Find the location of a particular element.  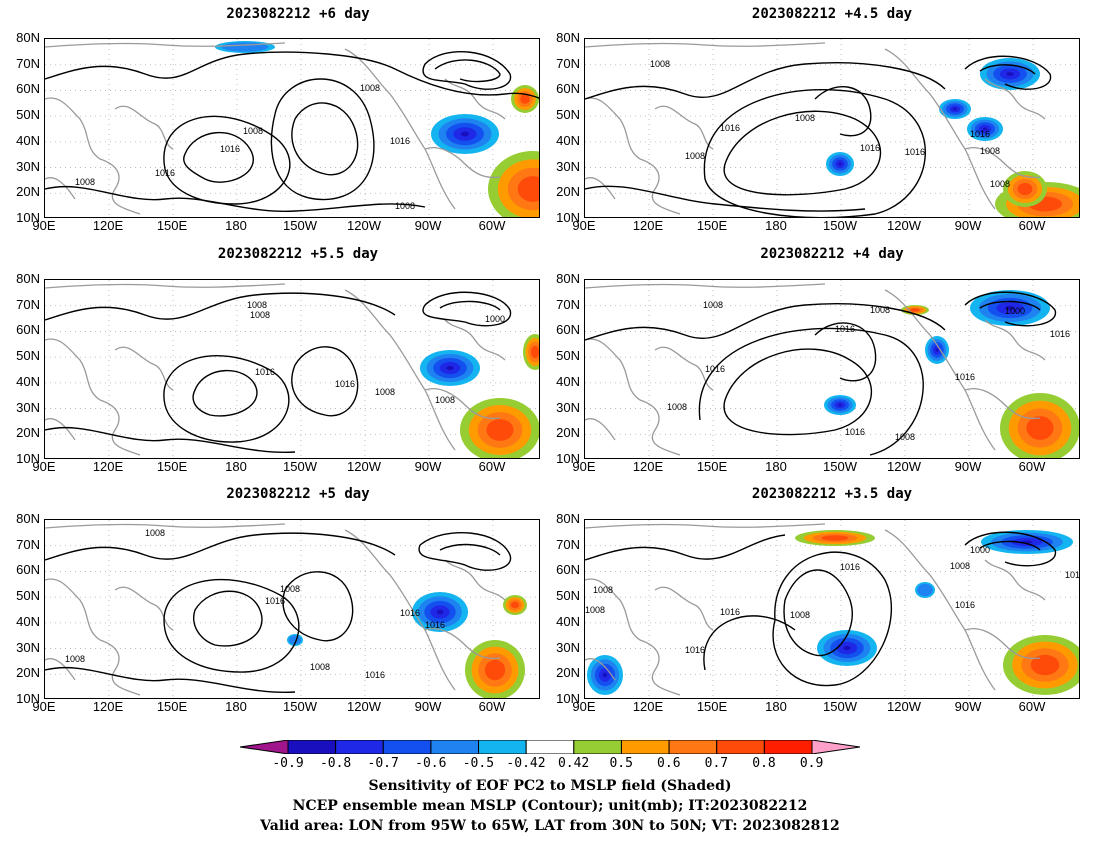

colorbar-low-arrow is located at coordinates (264, 747).